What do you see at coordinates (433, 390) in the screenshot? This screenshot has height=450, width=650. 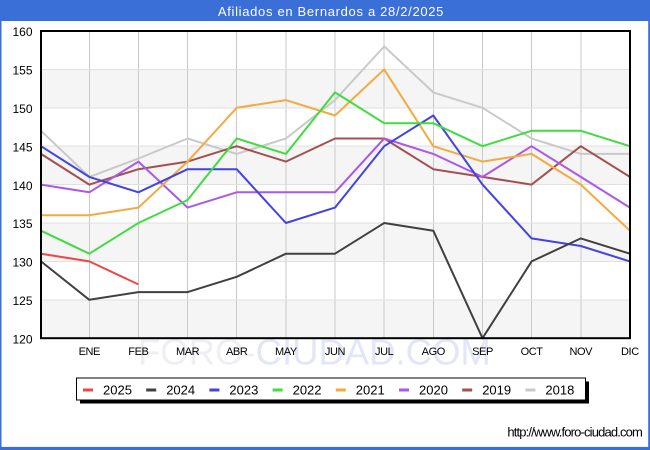 I see `svg-text: 2020` at bounding box center [433, 390].